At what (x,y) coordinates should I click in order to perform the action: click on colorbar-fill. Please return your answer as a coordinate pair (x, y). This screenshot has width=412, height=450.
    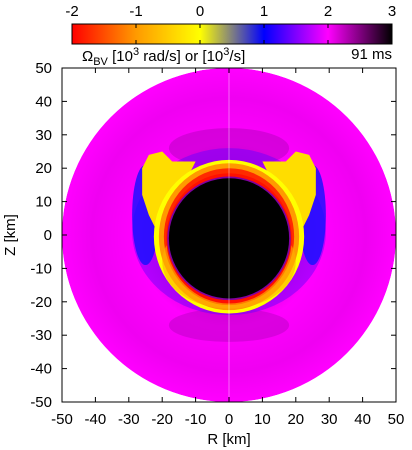
    Looking at the image, I should click on (232, 34).